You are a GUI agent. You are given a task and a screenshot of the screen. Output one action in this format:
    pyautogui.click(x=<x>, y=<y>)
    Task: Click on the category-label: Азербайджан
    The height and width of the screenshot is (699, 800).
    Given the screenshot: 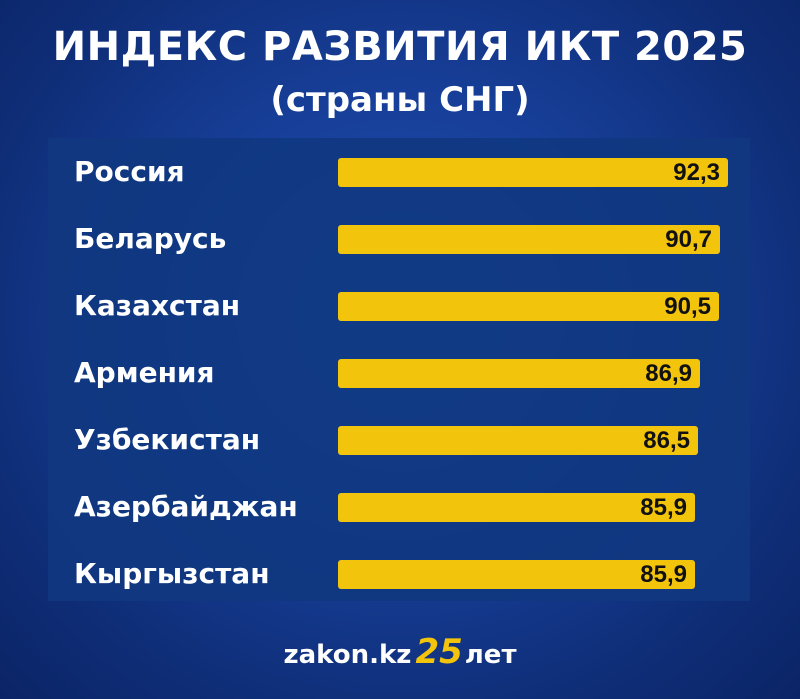 What is the action you would take?
    pyautogui.click(x=186, y=506)
    